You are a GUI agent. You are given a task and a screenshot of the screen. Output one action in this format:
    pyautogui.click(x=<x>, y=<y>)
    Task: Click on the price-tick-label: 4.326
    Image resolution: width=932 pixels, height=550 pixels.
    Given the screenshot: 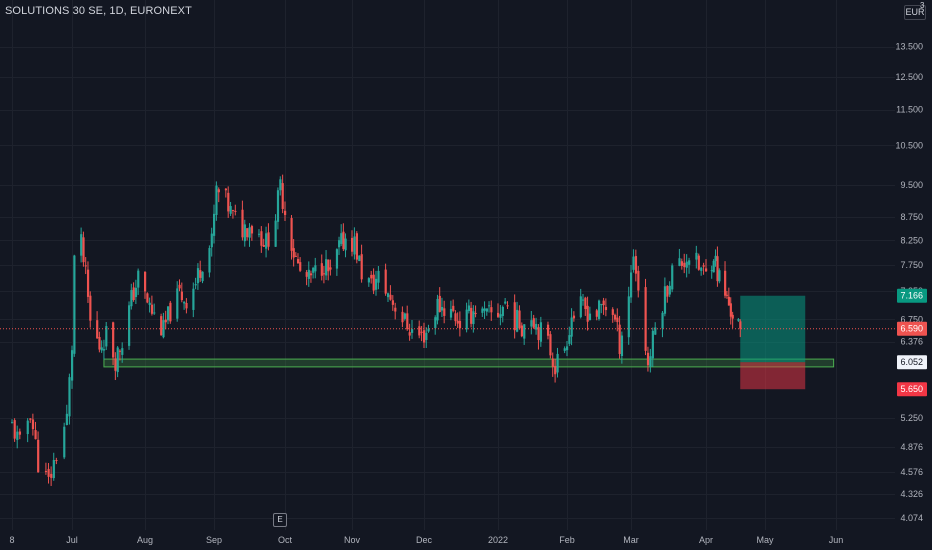 What is the action you would take?
    pyautogui.click(x=911, y=494)
    